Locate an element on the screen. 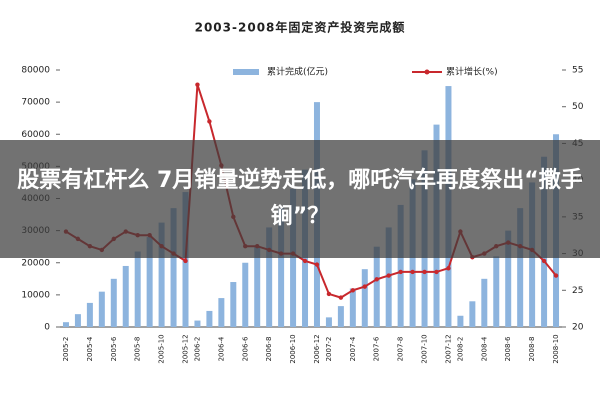 The image size is (600, 400). x-tick-label: 2005-2 is located at coordinates (66, 349).